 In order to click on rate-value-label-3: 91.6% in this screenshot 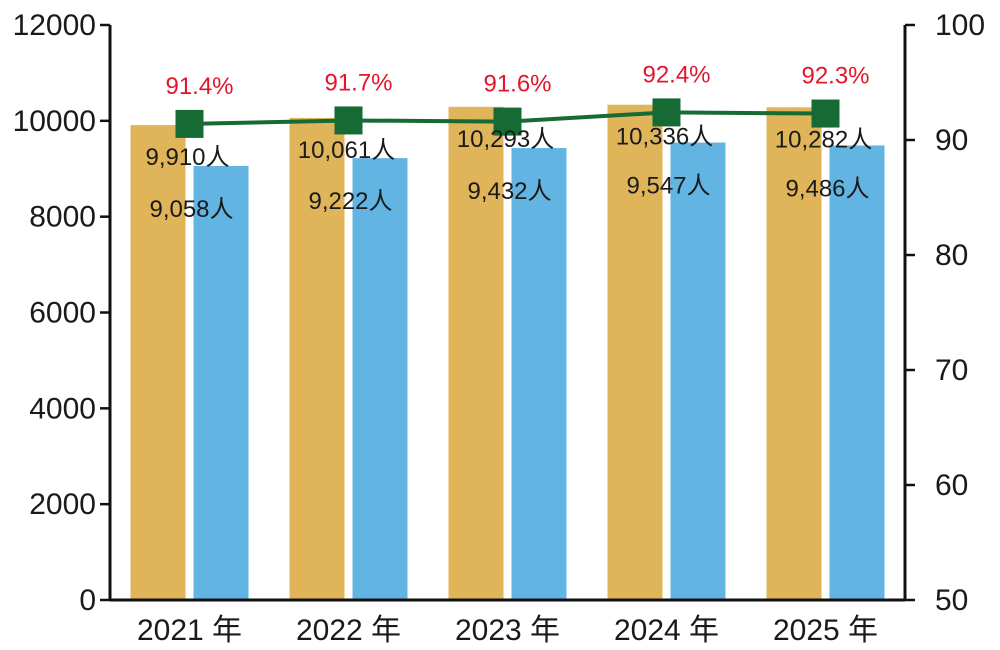, I will do `click(517, 84)`.